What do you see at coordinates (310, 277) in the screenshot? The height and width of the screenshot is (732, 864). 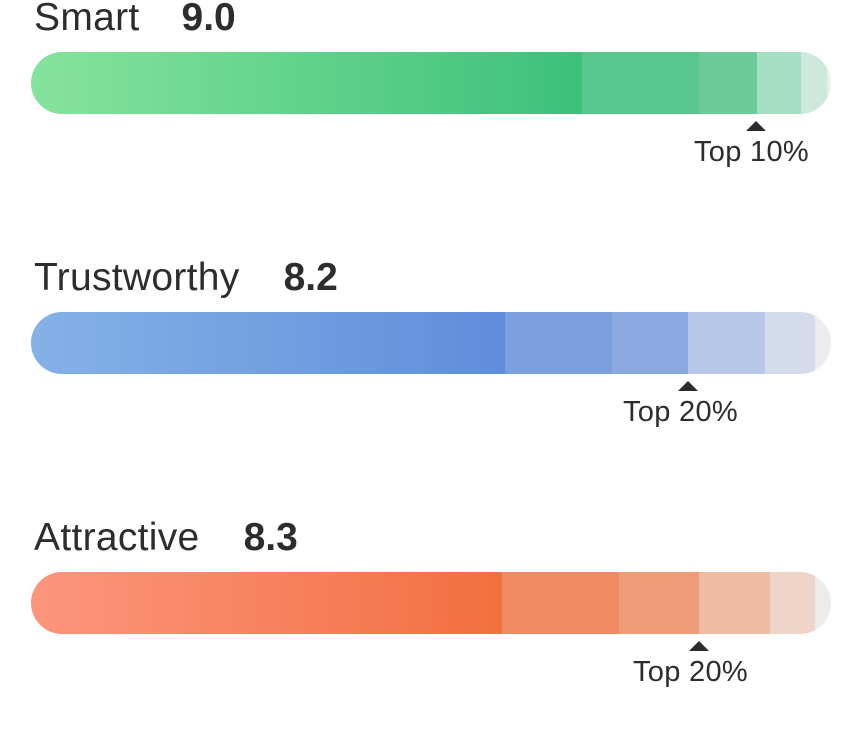 I see `metric-score: 8.2` at bounding box center [310, 277].